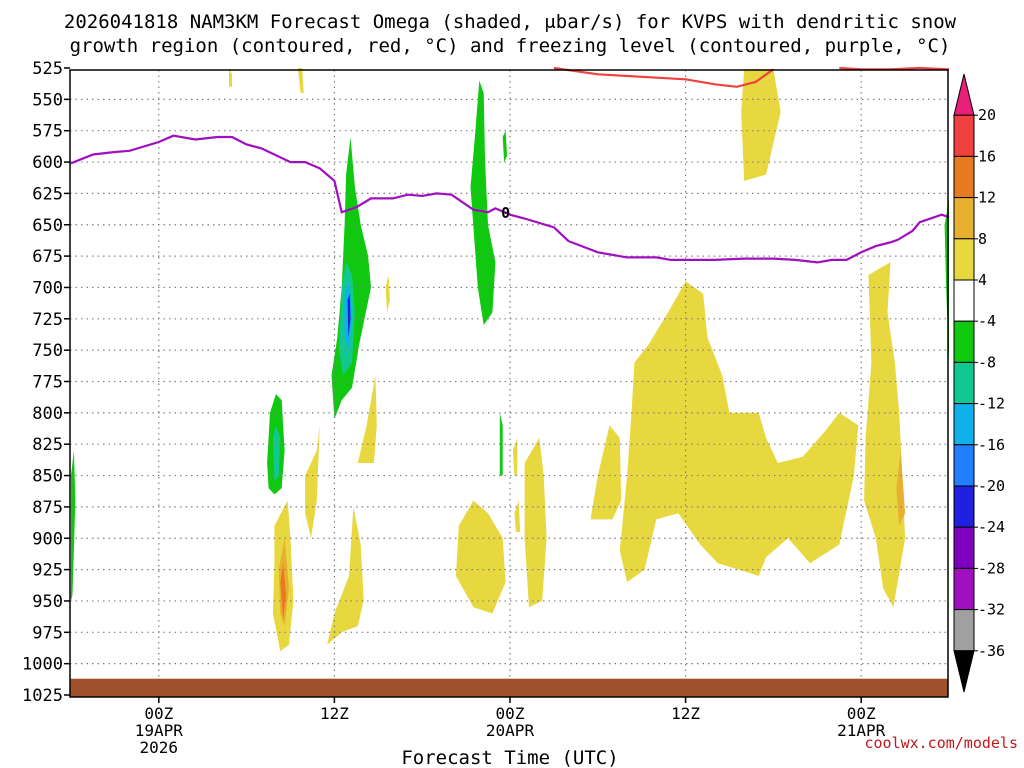 The width and height of the screenshot is (1024, 768). I want to click on colorbar-label: -24, so click(991, 527).